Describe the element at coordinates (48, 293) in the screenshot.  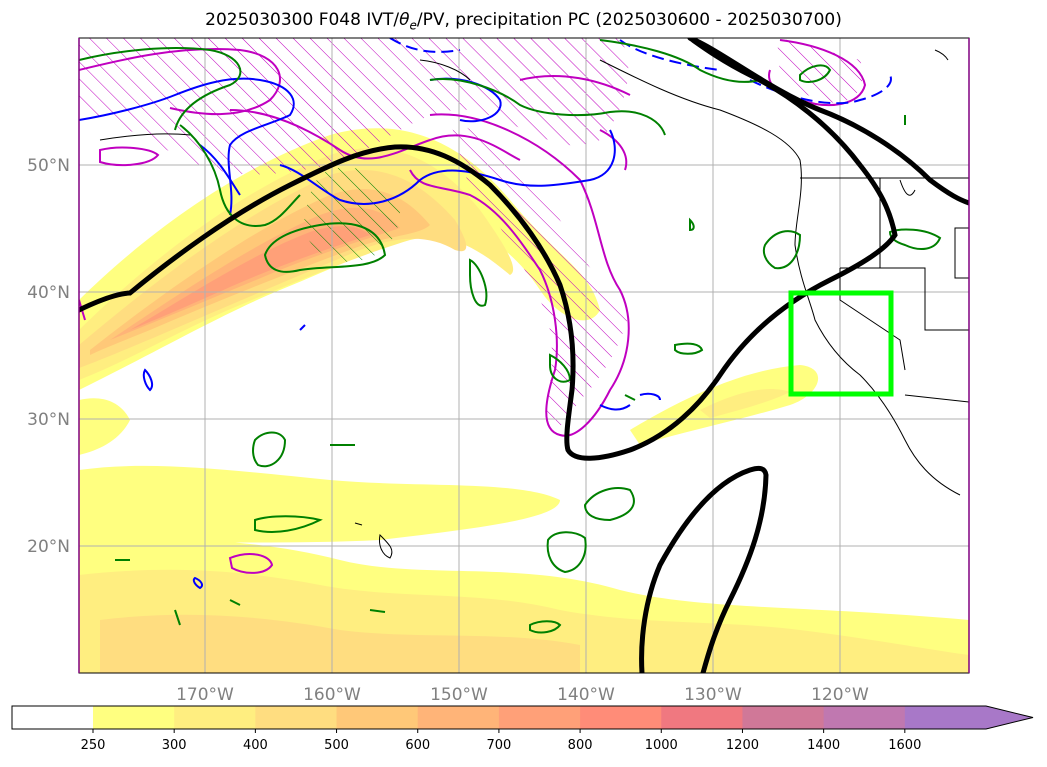
I see `lat-tick-label: 40°N` at that location.